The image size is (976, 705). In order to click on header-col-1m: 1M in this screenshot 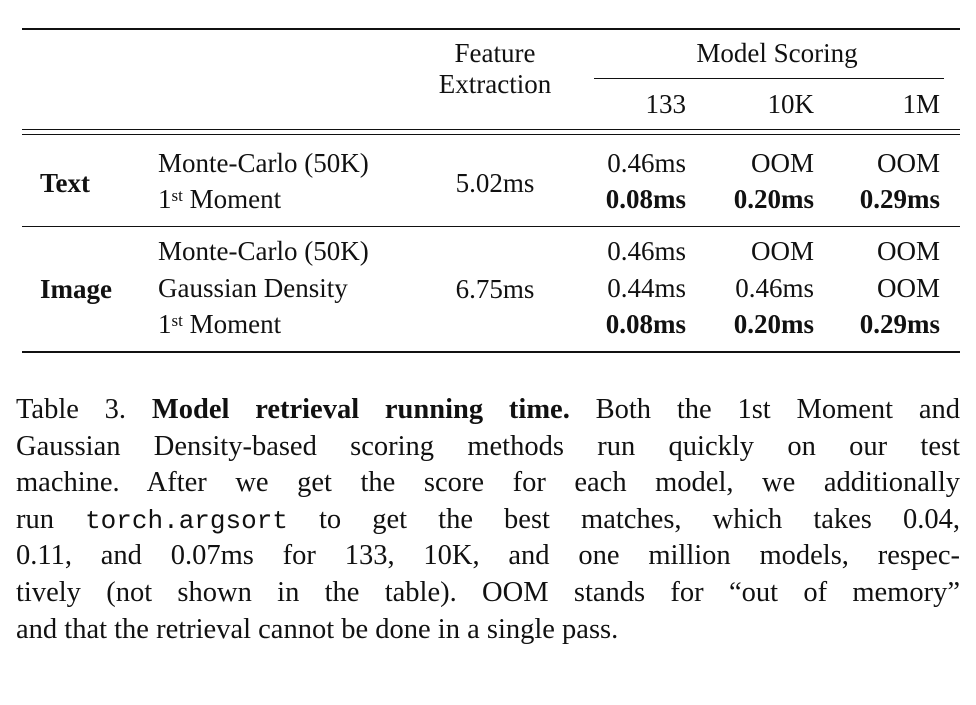, I will do `click(921, 104)`.